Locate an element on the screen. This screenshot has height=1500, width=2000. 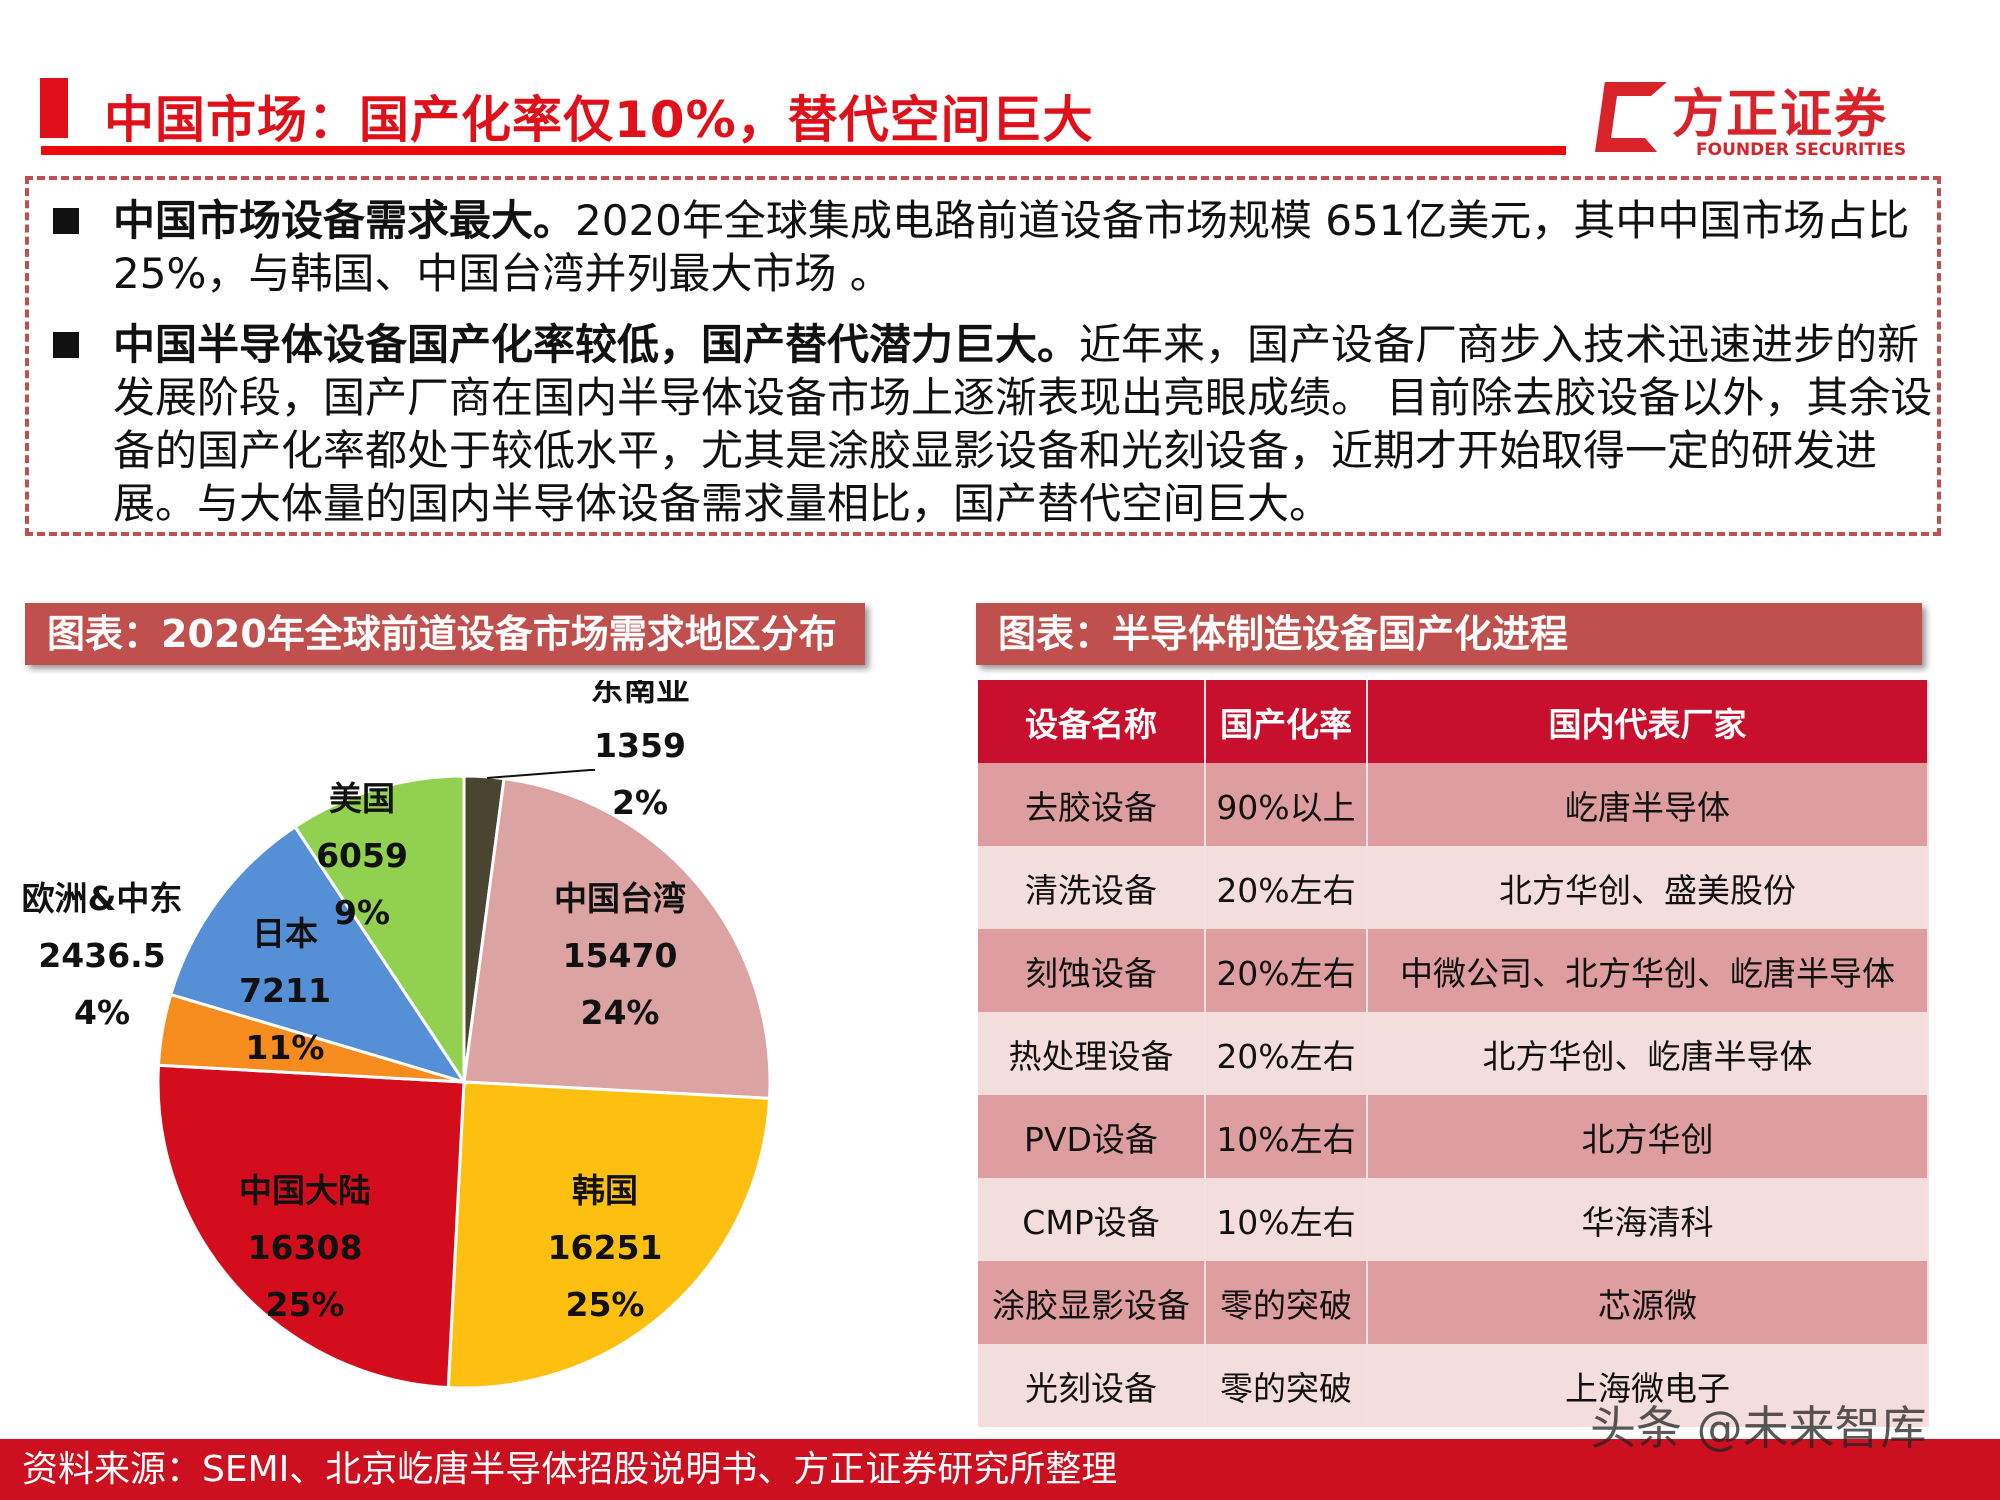
page-title: 中国市场：国产化率仅10%，替代空间巨大 is located at coordinates (599, 120).